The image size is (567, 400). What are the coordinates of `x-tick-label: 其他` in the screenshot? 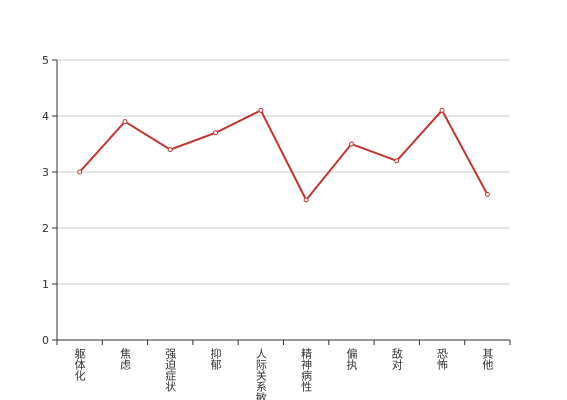 It's located at (487, 359).